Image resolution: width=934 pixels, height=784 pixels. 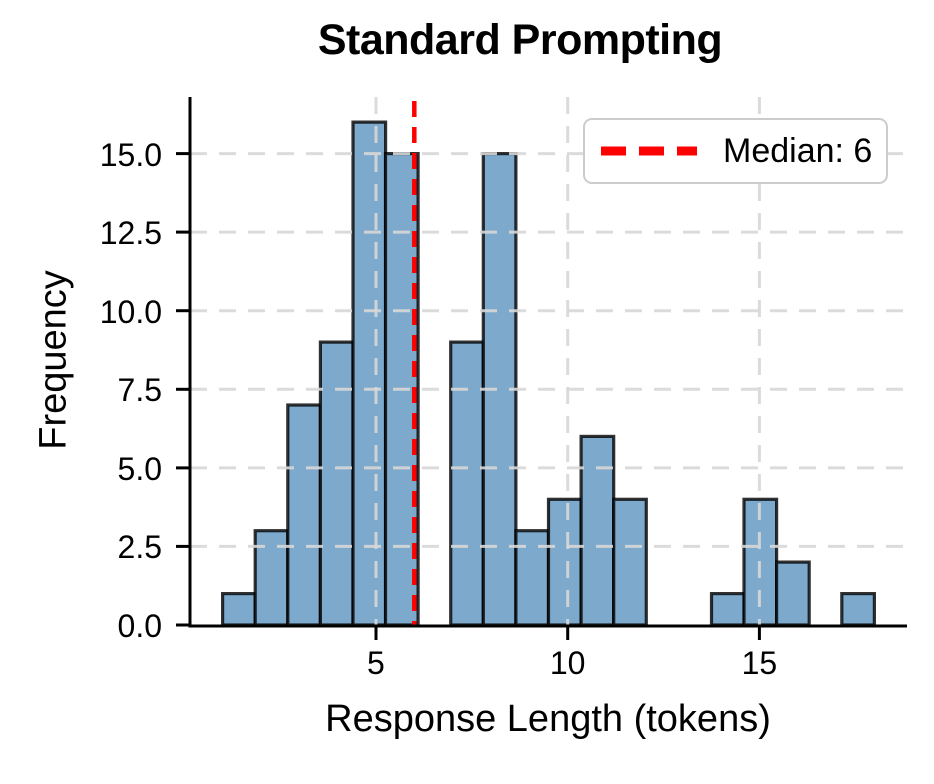 What do you see at coordinates (567, 663) in the screenshot?
I see `x-tick-label: 10` at bounding box center [567, 663].